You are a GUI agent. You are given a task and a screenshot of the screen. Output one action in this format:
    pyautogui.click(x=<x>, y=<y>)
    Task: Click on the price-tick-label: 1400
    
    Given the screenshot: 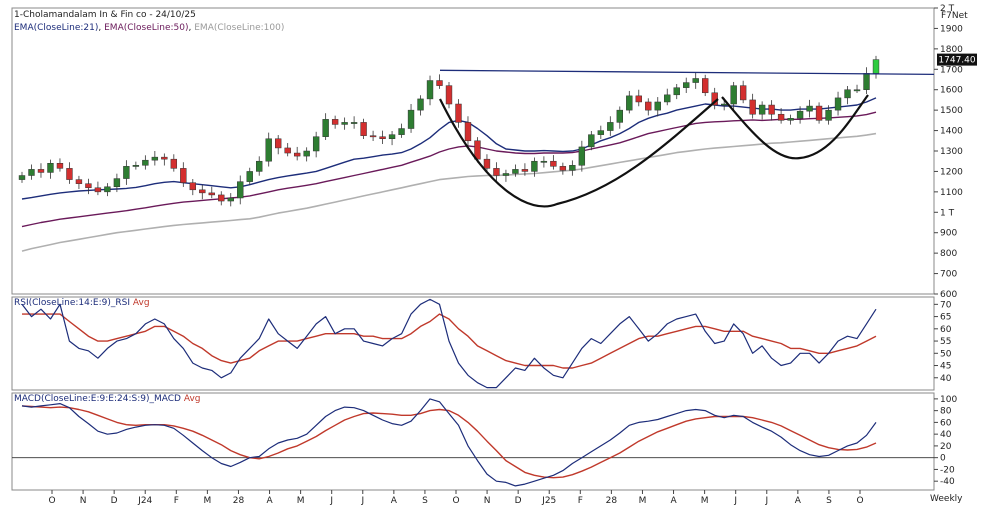 What is the action you would take?
    pyautogui.click(x=951, y=132)
    